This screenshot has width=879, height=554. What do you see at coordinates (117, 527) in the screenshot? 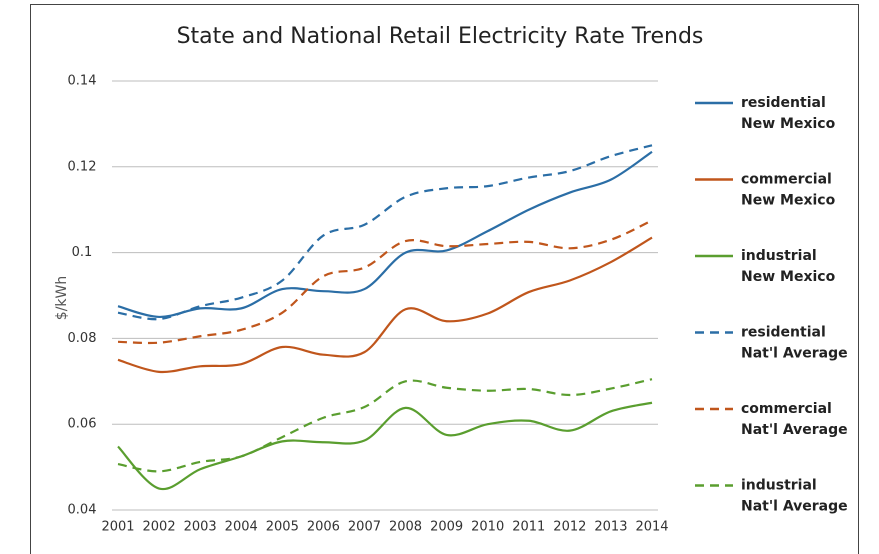
I see `x-tick-label: 2001` at bounding box center [117, 527].